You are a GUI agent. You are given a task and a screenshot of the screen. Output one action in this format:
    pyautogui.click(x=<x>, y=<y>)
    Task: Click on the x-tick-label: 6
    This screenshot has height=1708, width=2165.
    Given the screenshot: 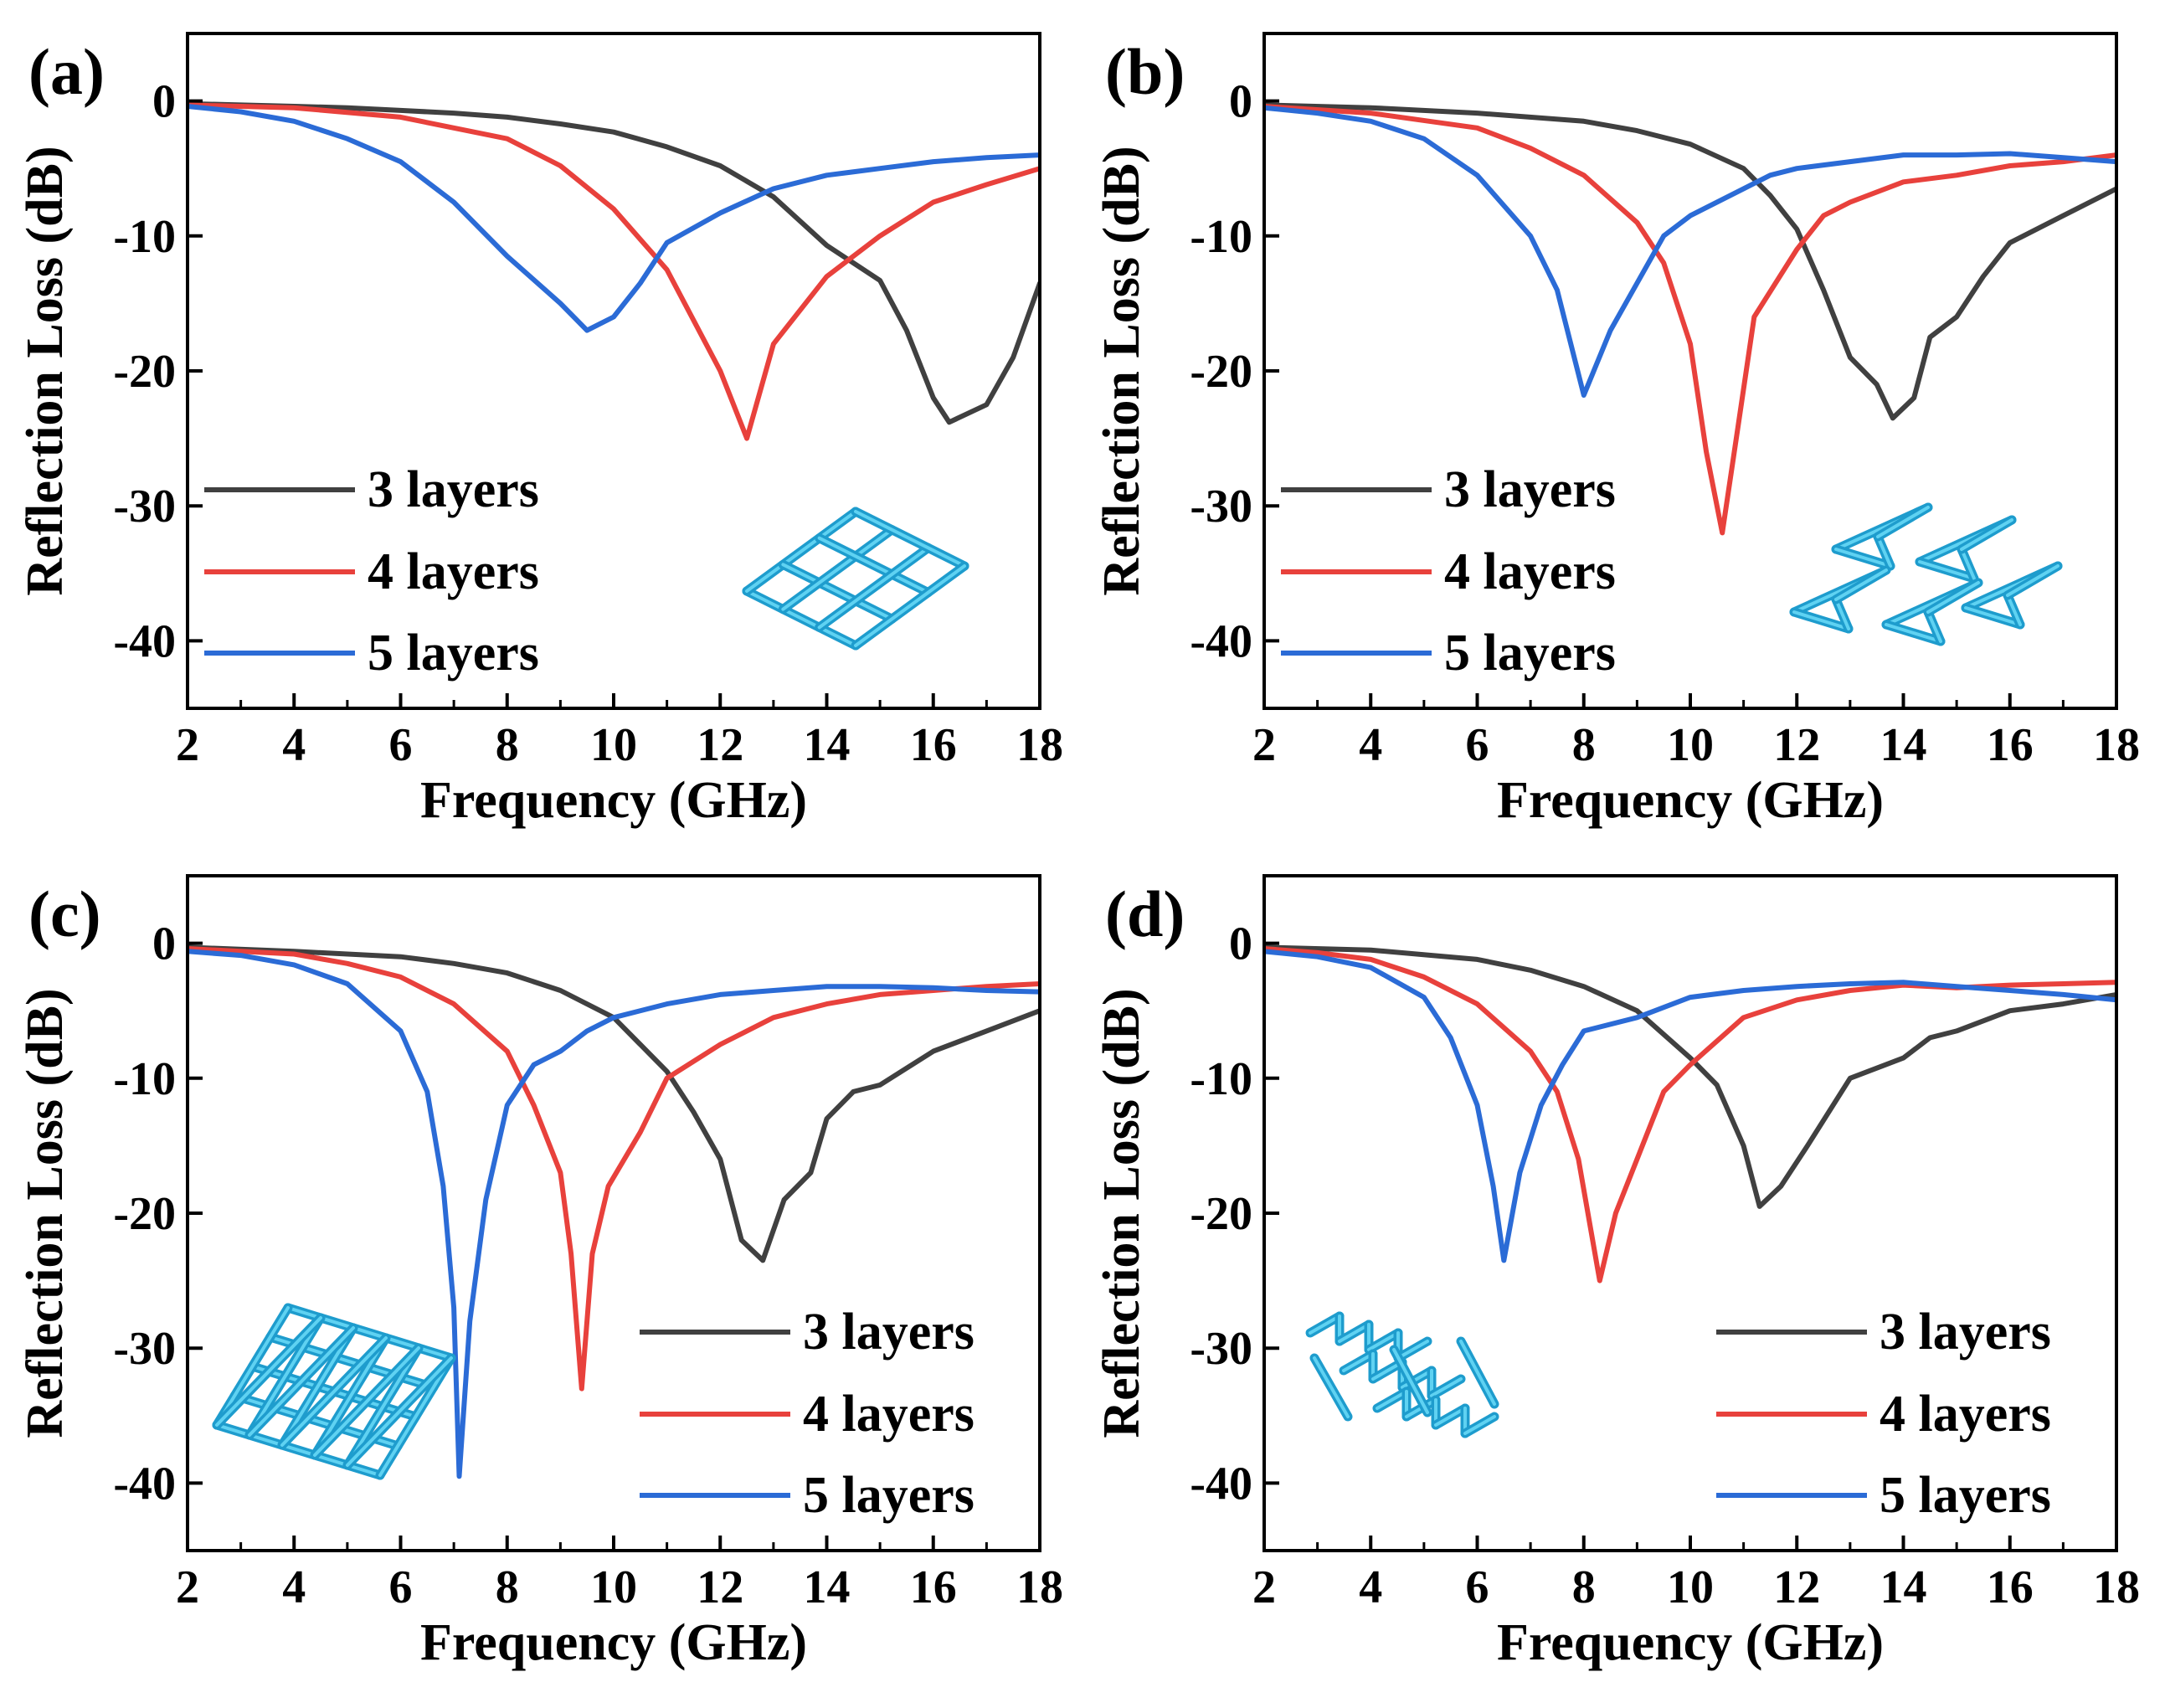 What is the action you would take?
    pyautogui.click(x=401, y=745)
    